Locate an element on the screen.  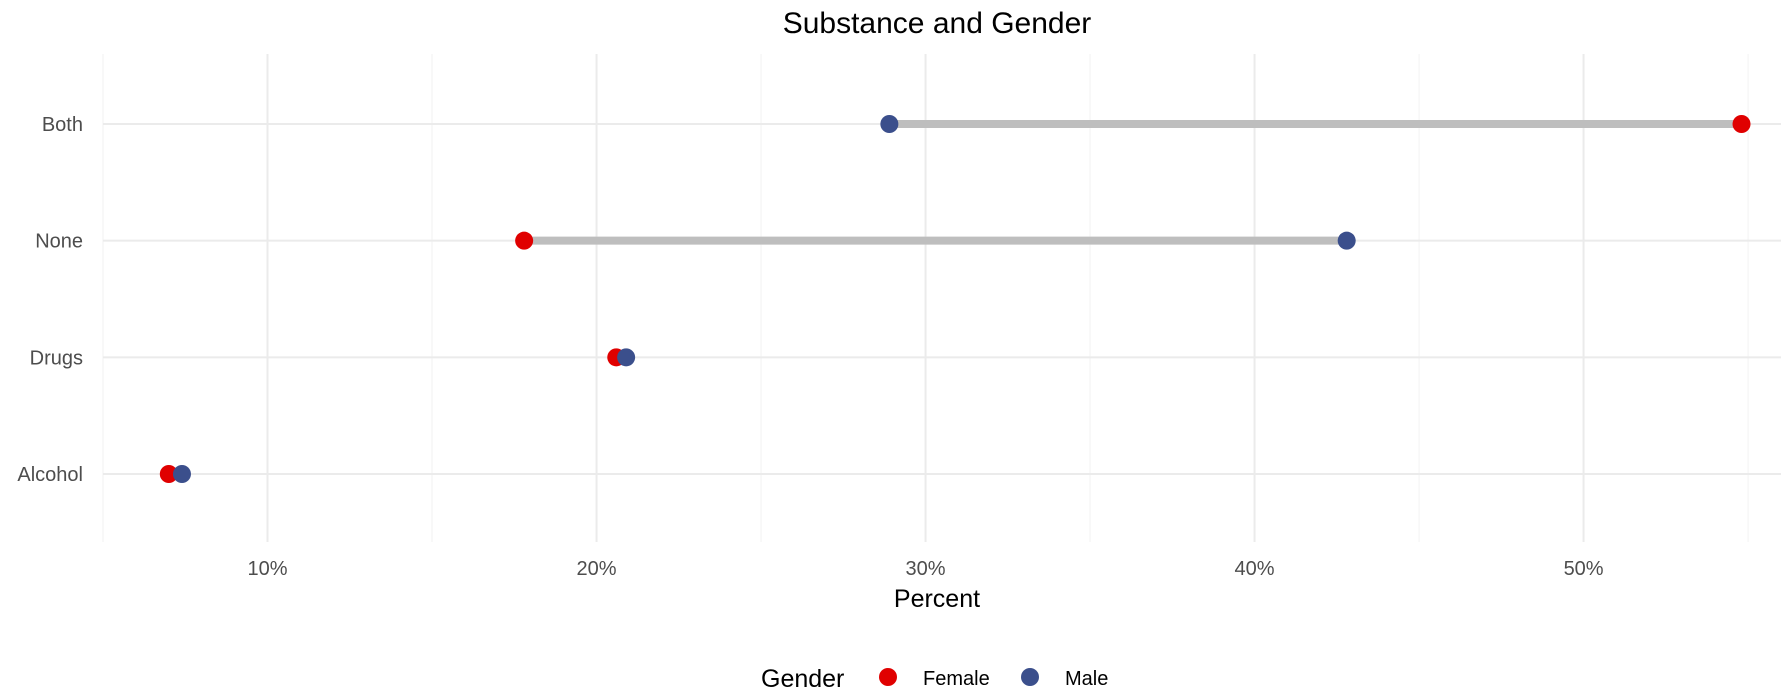
y-tick-label: Drugs is located at coordinates (56, 358).